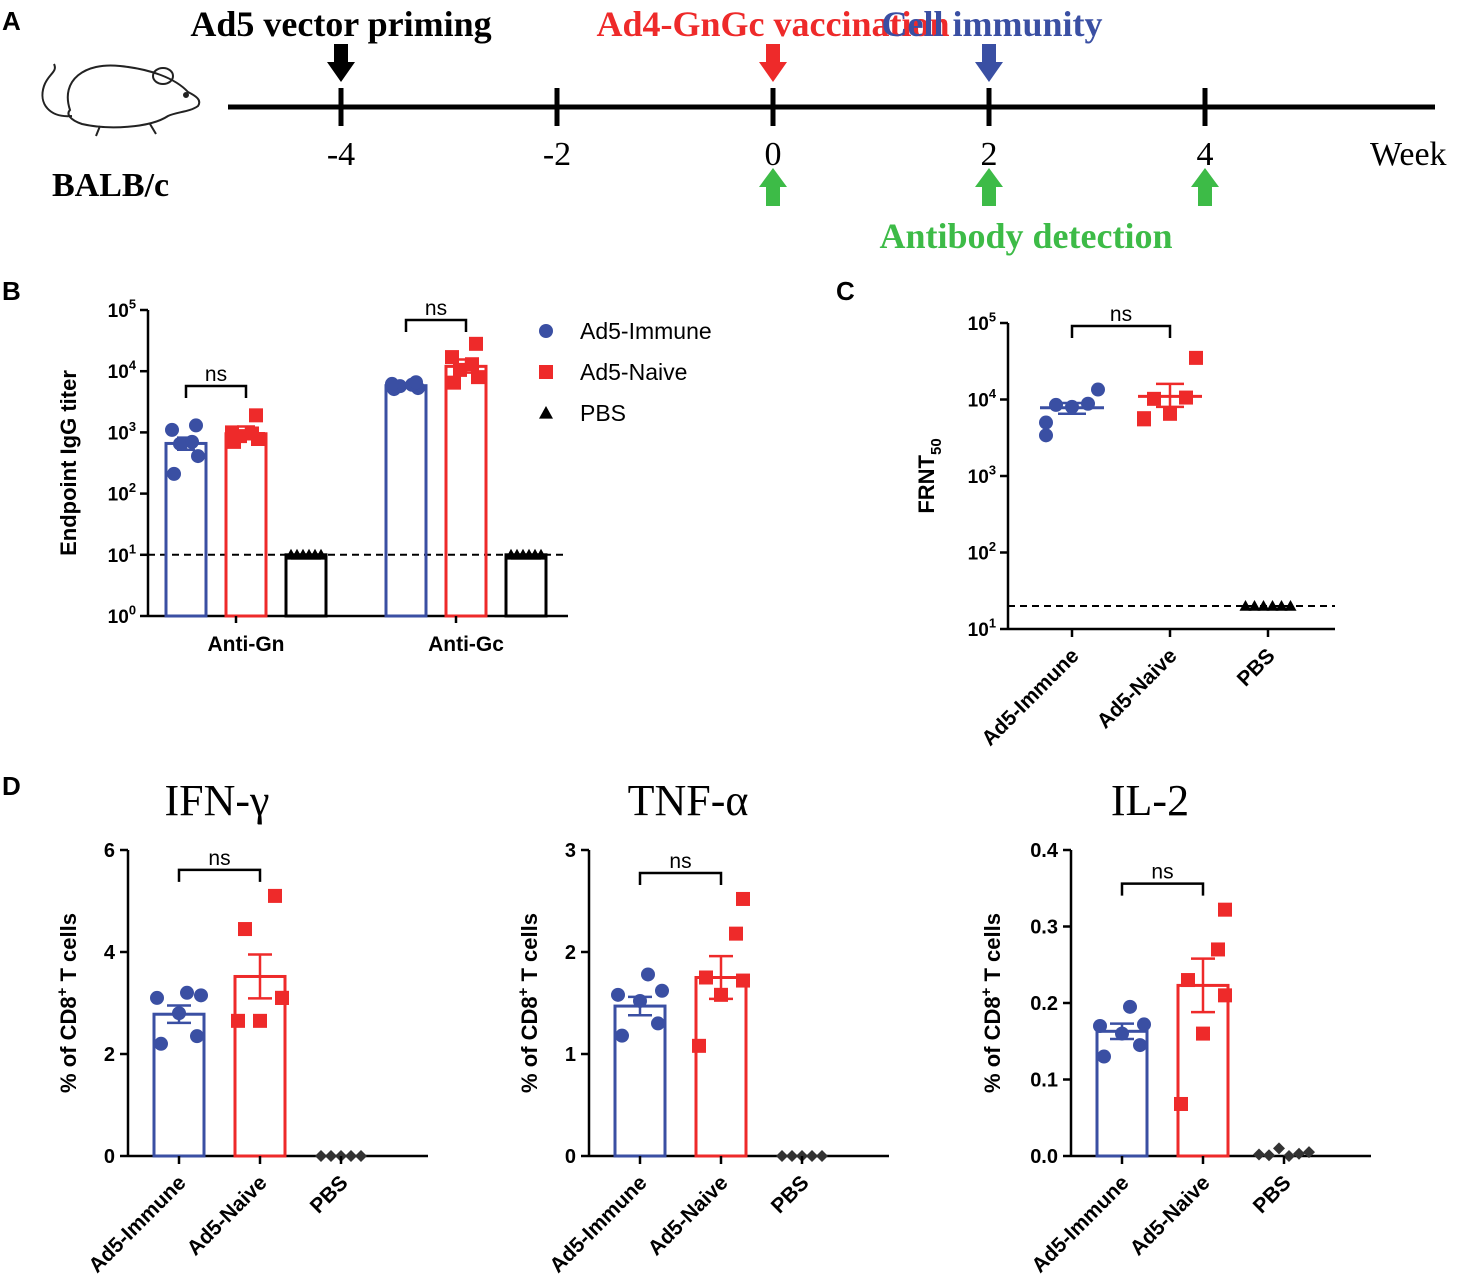 The height and width of the screenshot is (1288, 1458). What do you see at coordinates (1044, 851) in the screenshot?
I see `y-tick-label: 0.4` at bounding box center [1044, 851].